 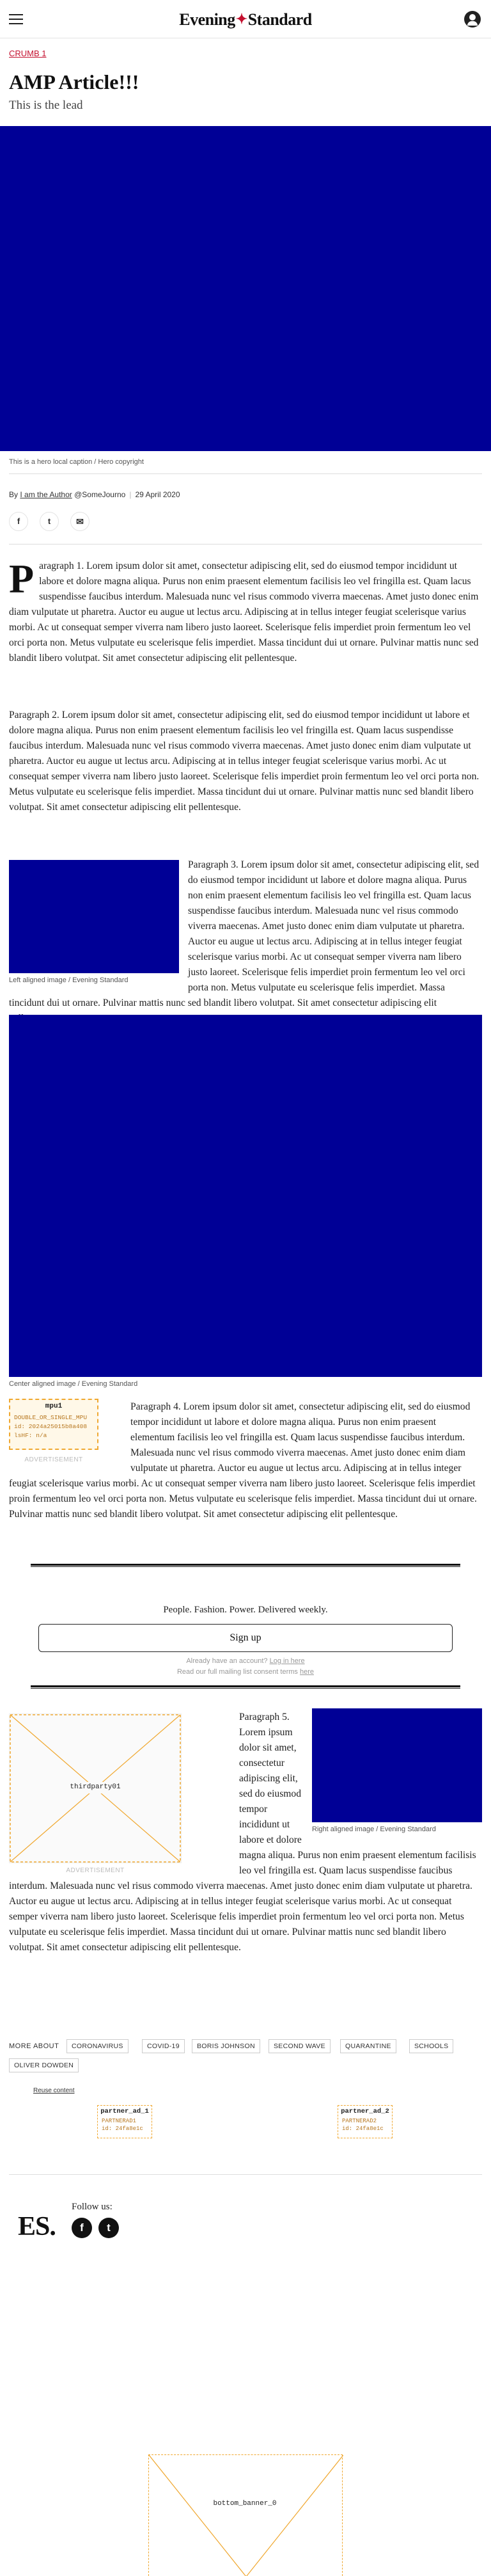 I want to click on twitter-icon: t, so click(x=108, y=2228).